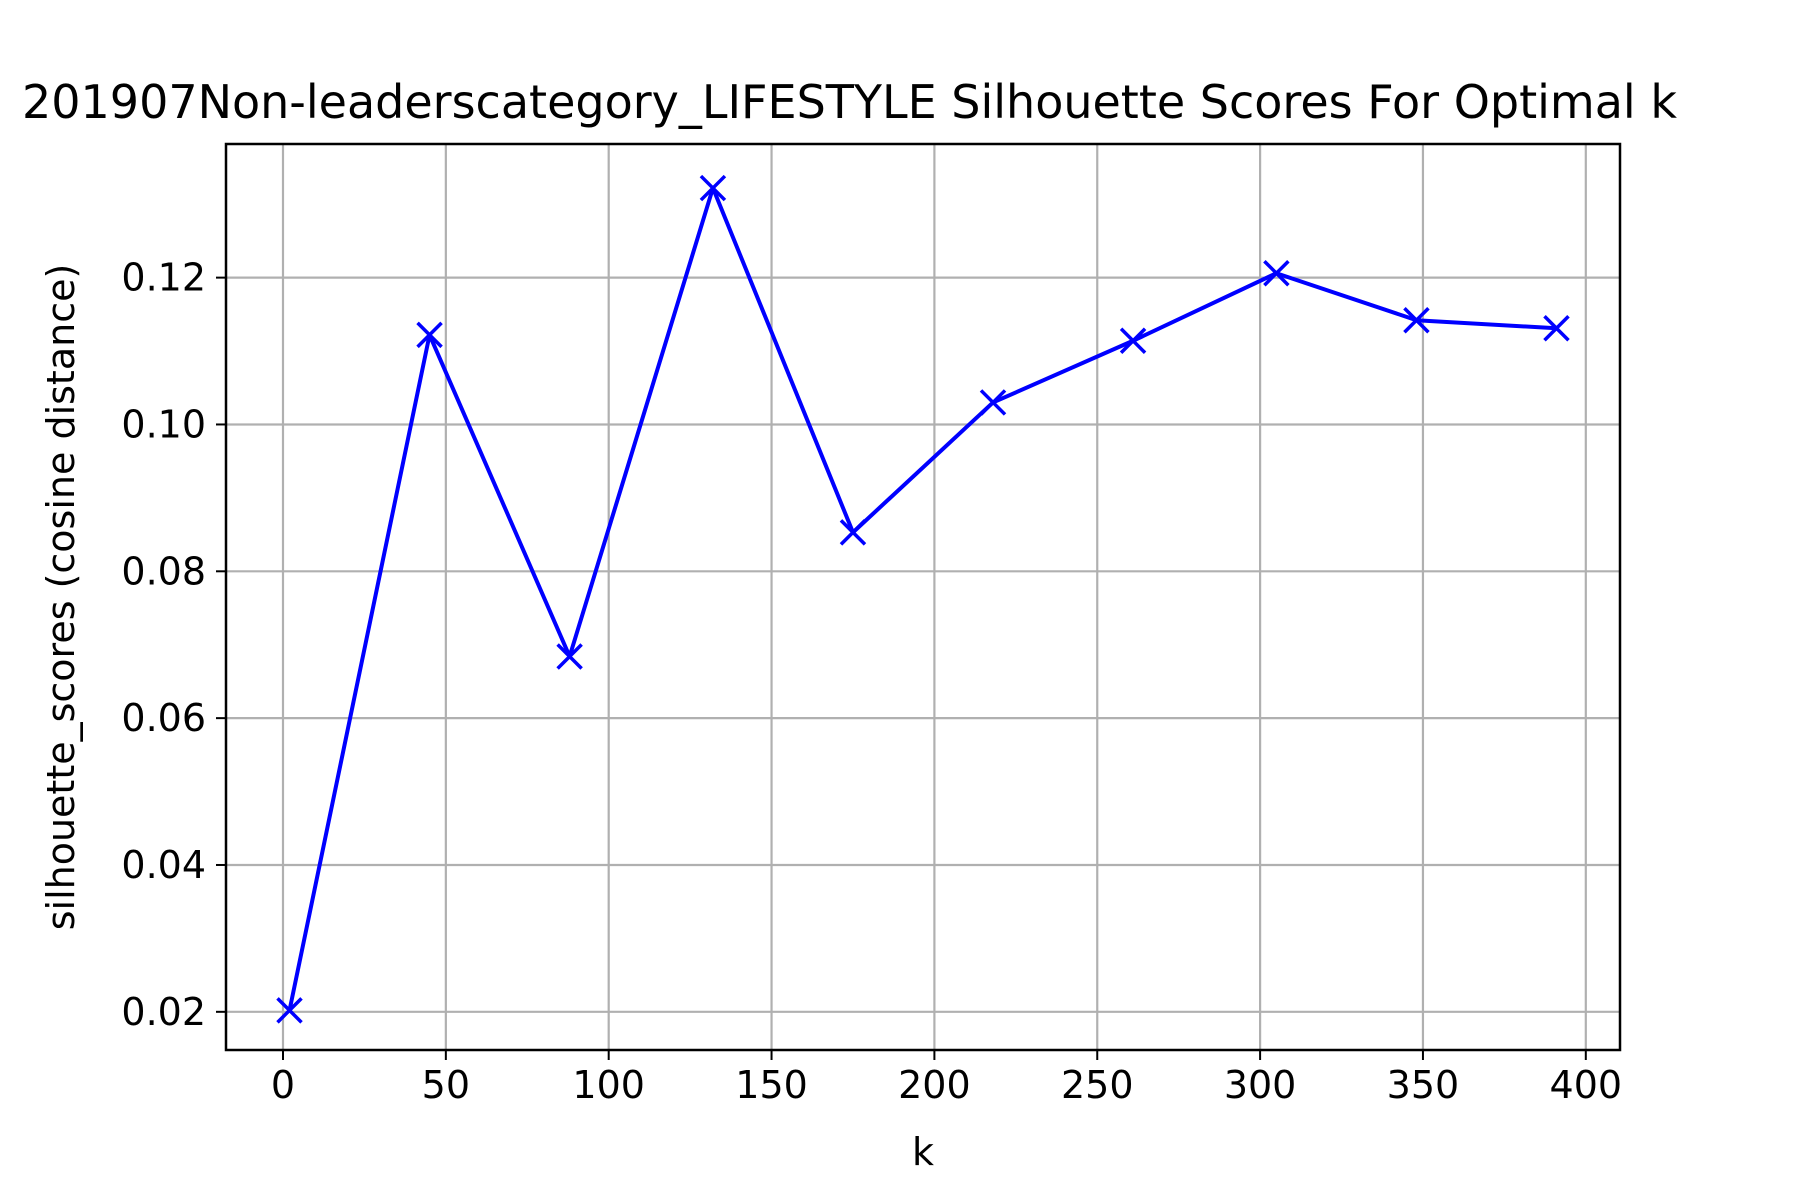 This screenshot has width=1800, height=1200. What do you see at coordinates (163, 571) in the screenshot?
I see `y-tick-label: 0.08` at bounding box center [163, 571].